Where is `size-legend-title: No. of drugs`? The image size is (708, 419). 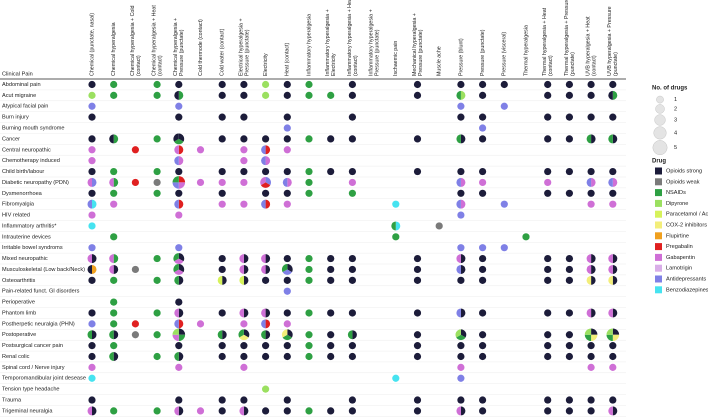
size-legend-title: No. of drugs is located at coordinates (670, 89).